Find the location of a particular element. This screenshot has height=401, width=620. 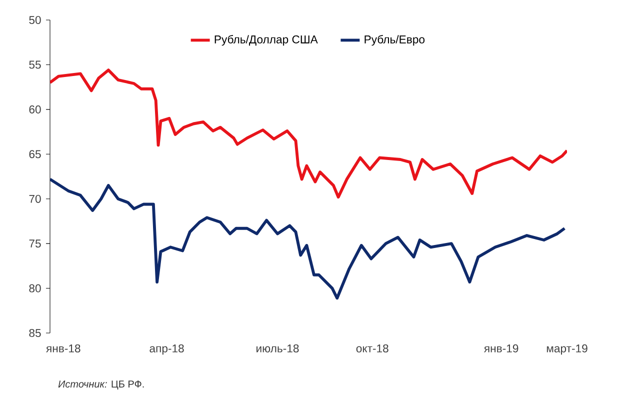

legend-label: Рубль/Доллар США is located at coordinates (266, 40).